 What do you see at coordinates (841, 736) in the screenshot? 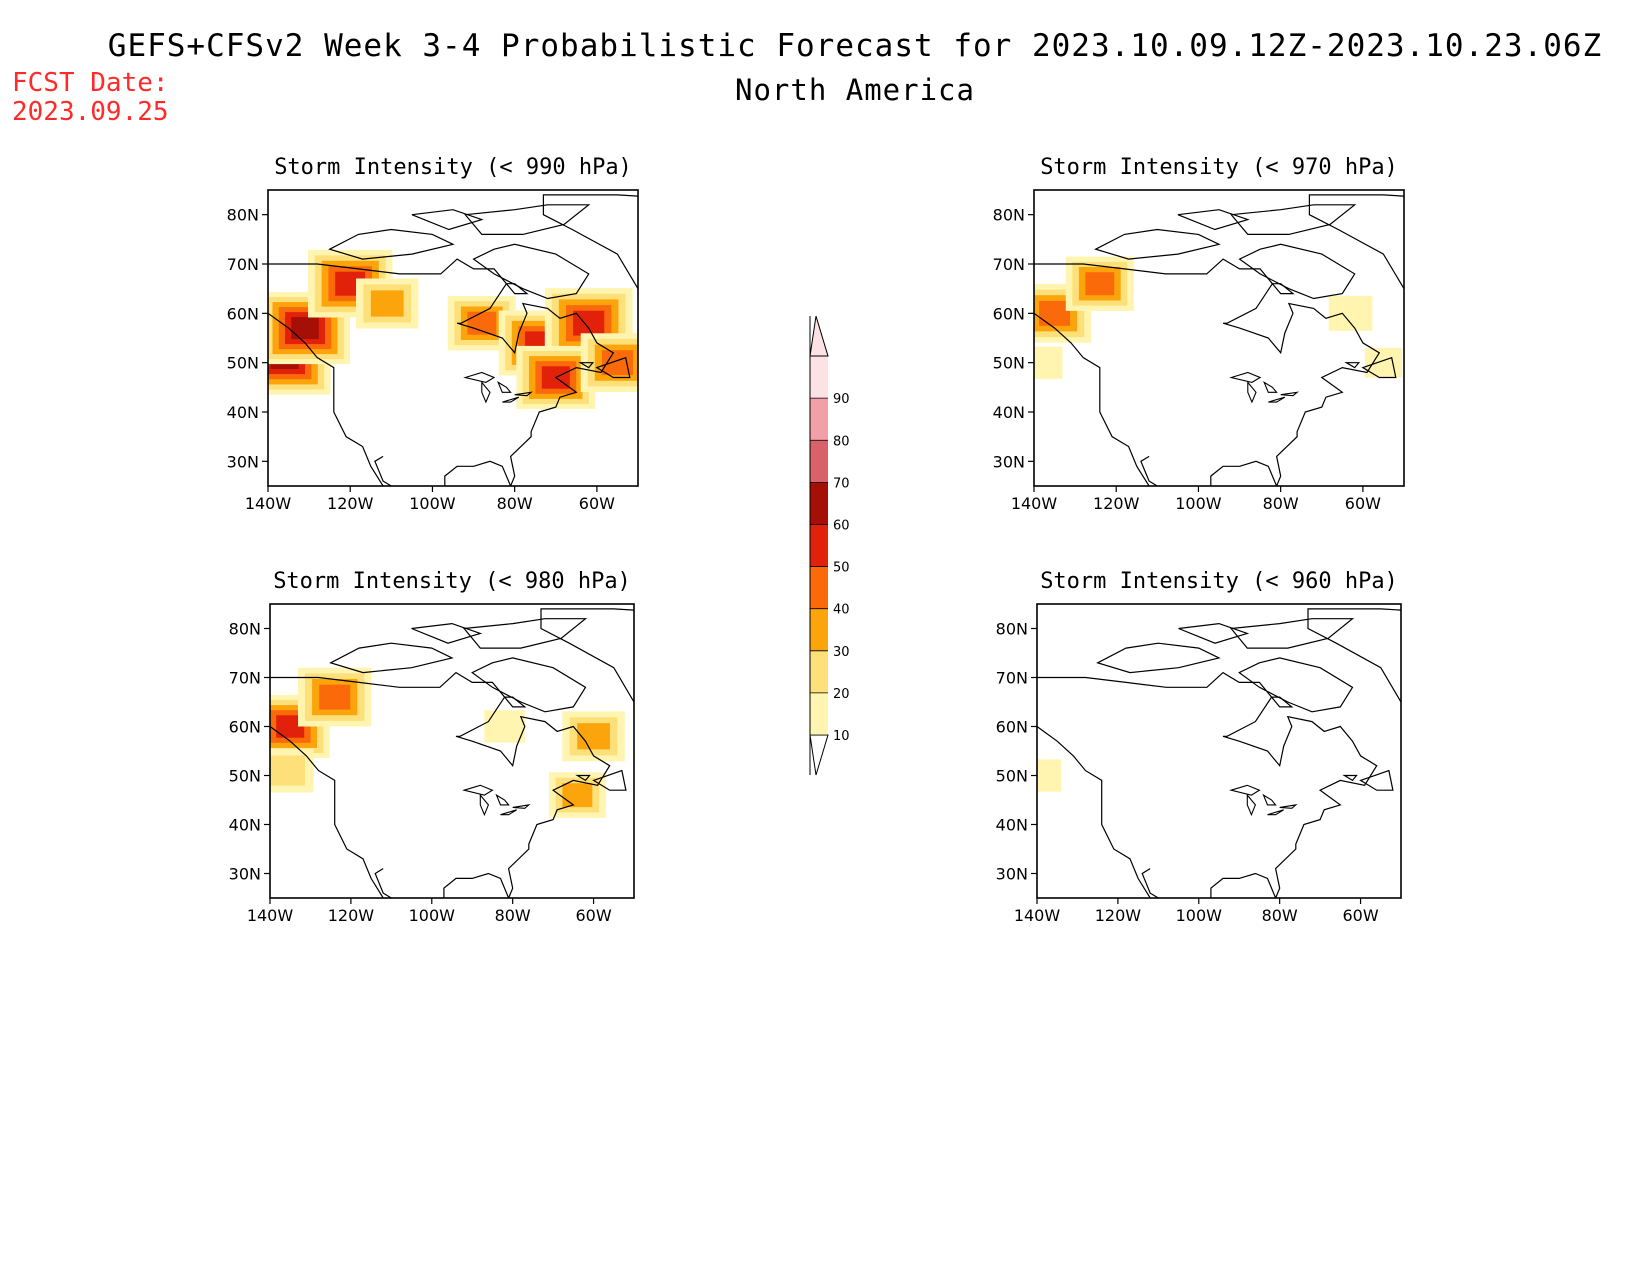
I see `colorbar-label: 10` at bounding box center [841, 736].